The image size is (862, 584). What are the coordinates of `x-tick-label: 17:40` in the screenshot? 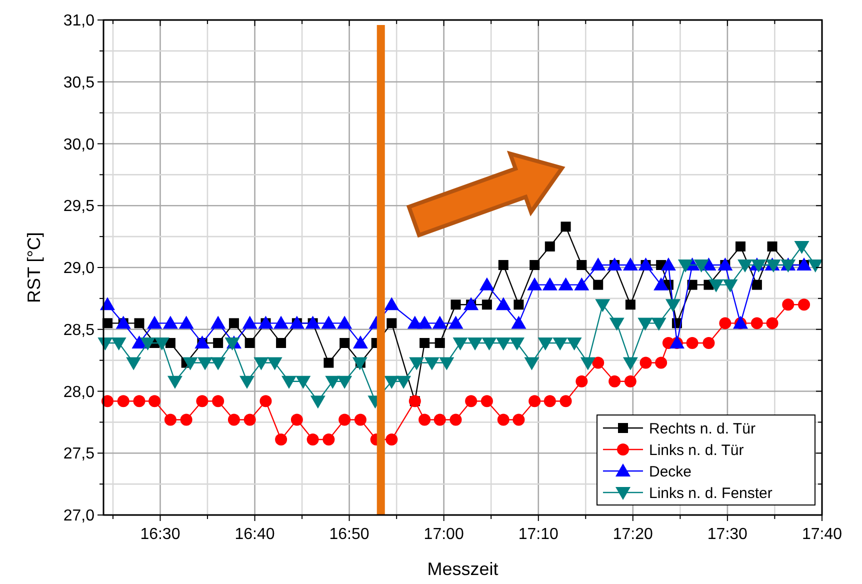 It's located at (822, 534).